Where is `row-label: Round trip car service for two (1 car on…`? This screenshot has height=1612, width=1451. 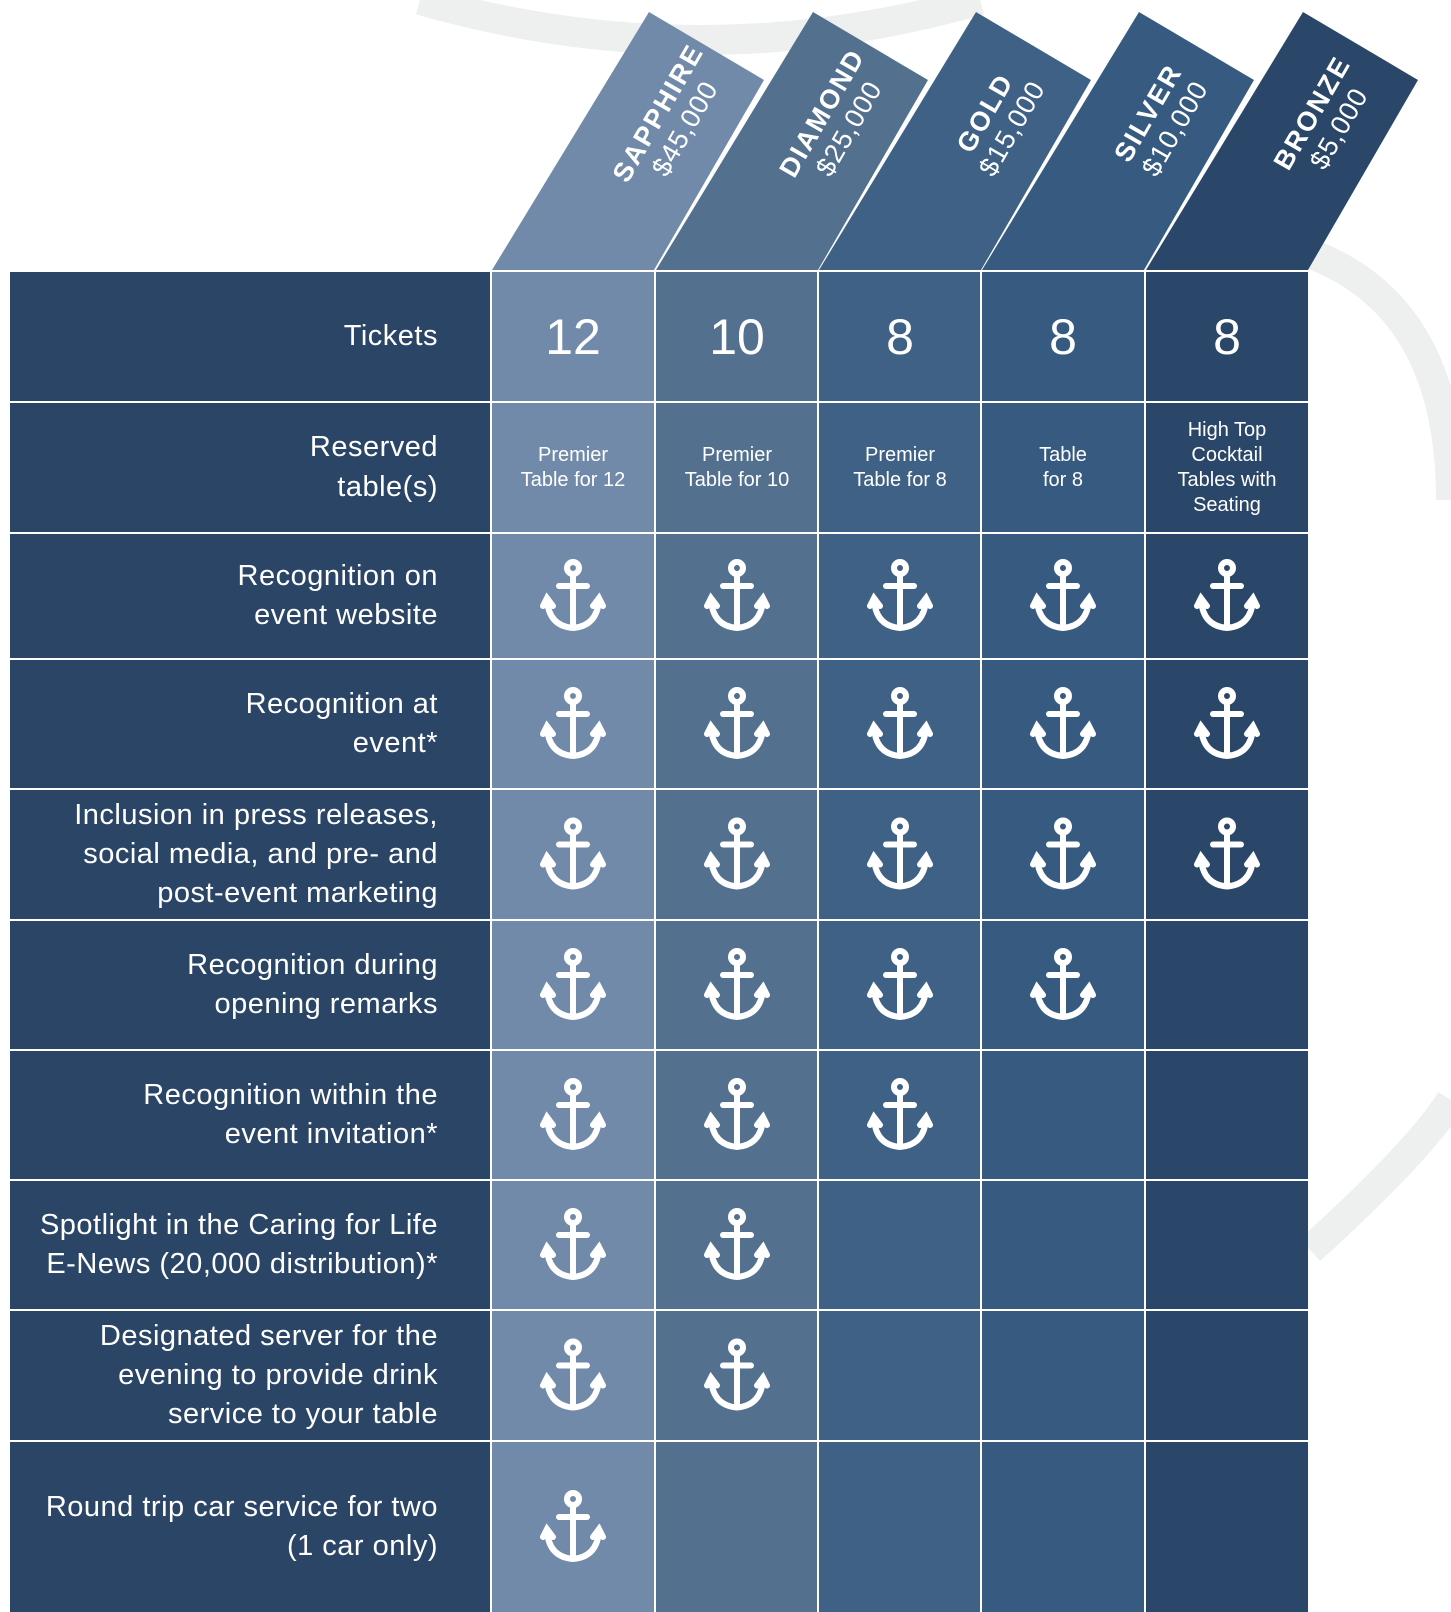 row-label: Round trip car service for two (1 car on… is located at coordinates (241, 1526).